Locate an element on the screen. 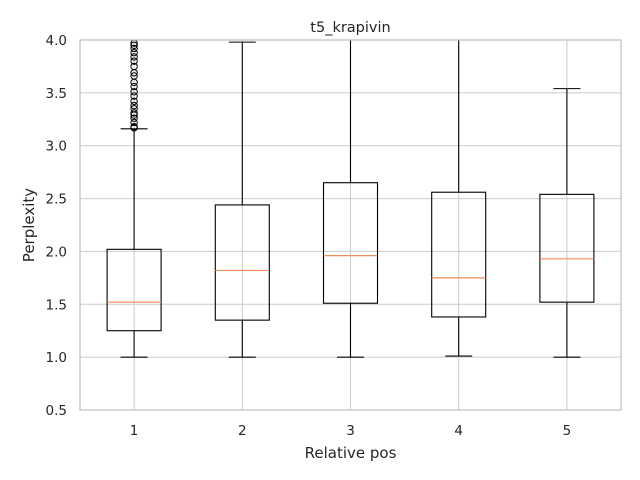 The height and width of the screenshot is (480, 640). y-tick-label: 2.0 is located at coordinates (56, 252).